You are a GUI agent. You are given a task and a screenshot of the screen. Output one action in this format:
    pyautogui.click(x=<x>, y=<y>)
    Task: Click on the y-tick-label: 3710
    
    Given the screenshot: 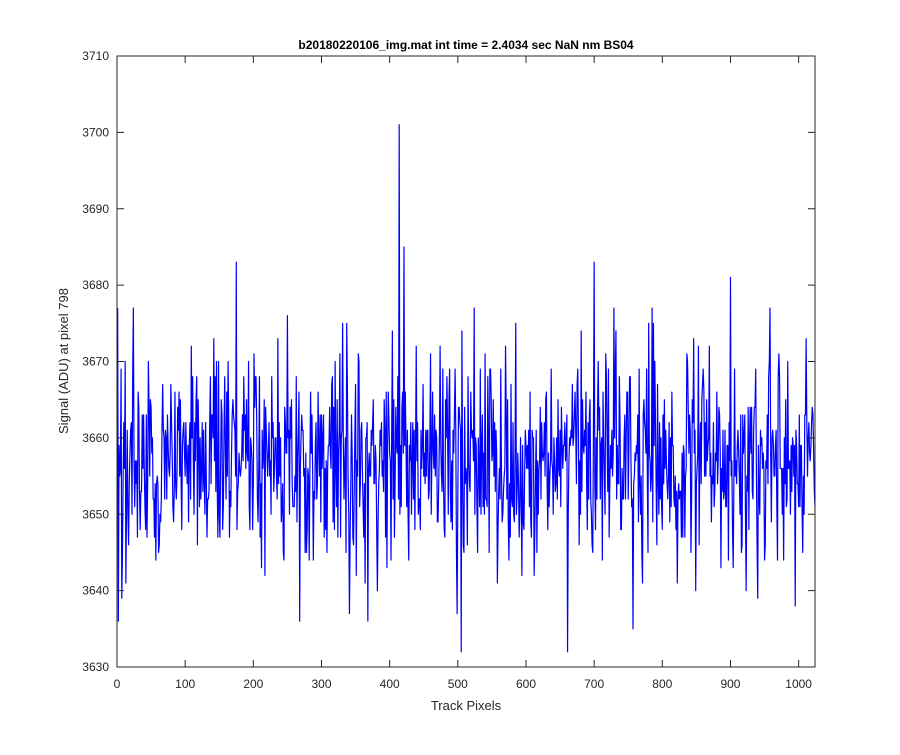 What is the action you would take?
    pyautogui.click(x=95, y=56)
    